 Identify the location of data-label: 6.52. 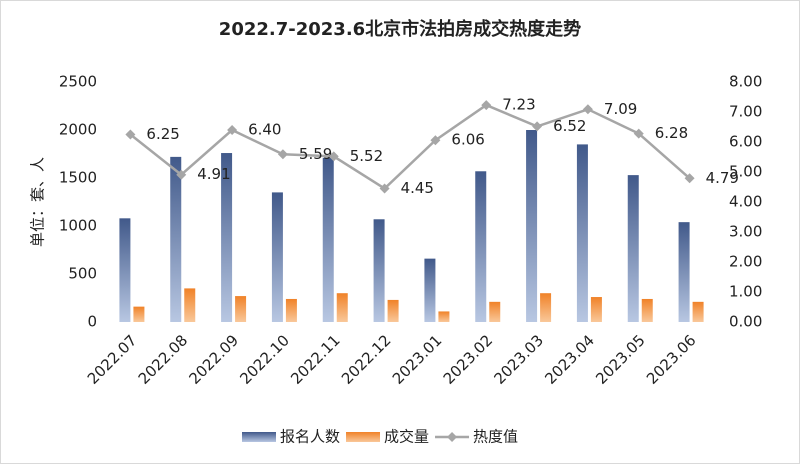
(569, 126).